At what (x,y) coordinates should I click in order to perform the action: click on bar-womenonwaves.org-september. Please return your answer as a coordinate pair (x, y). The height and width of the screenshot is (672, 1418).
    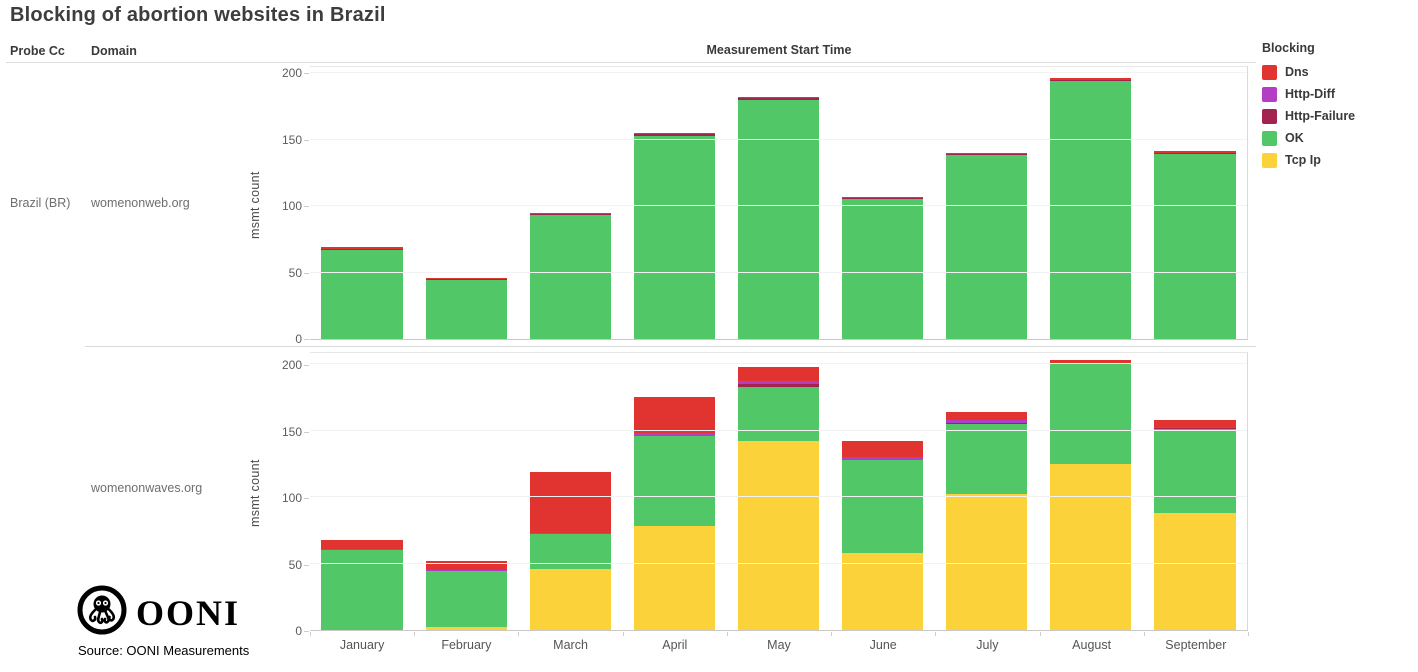
    Looking at the image, I should click on (1195, 491).